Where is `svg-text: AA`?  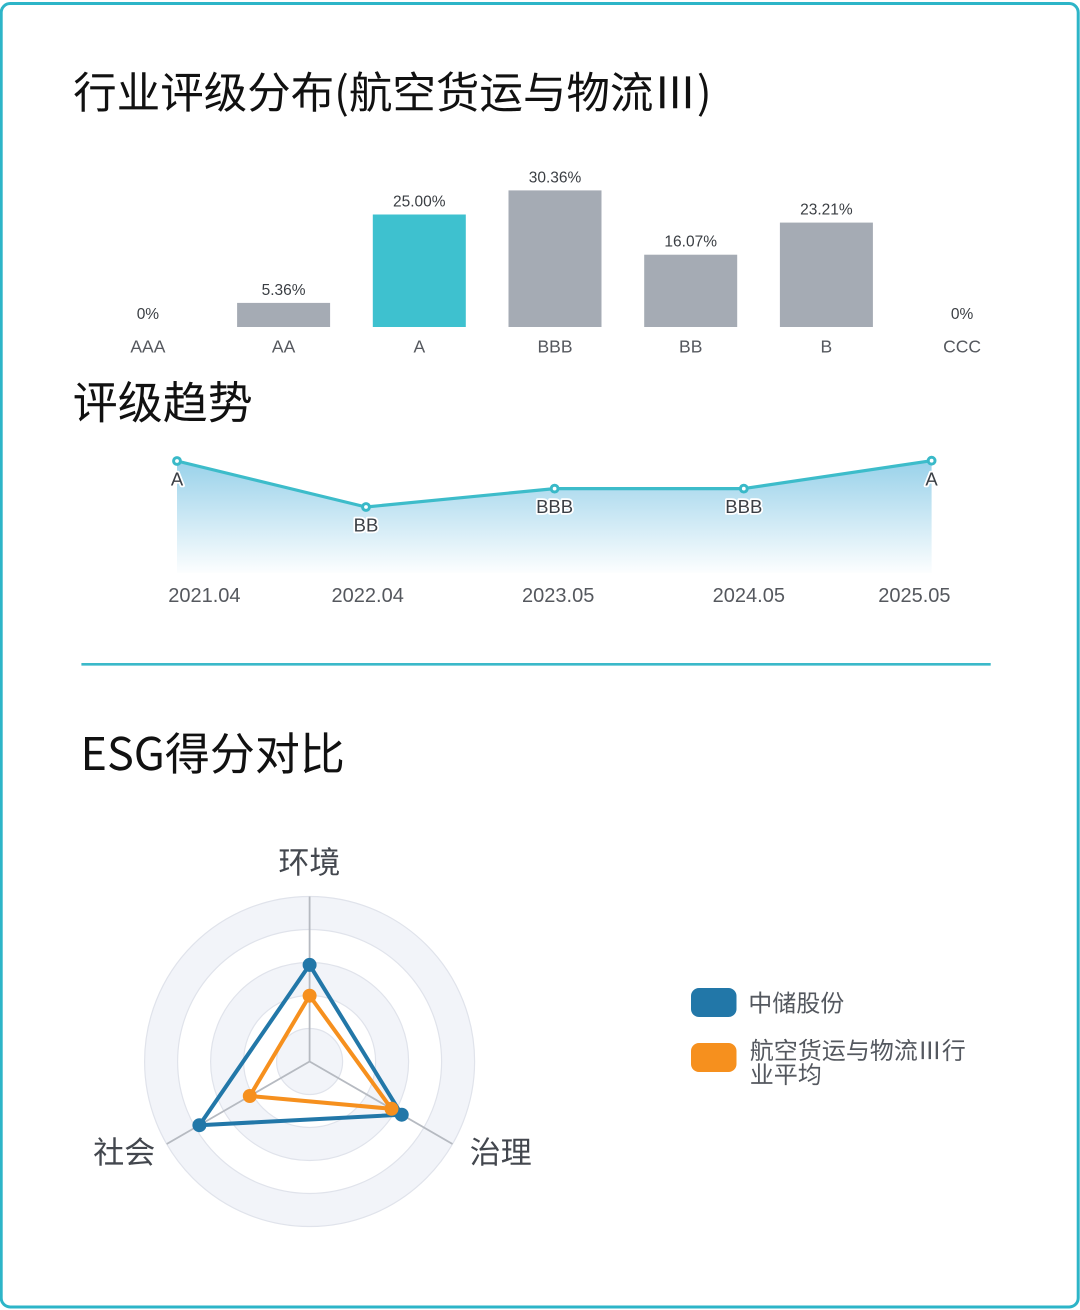
svg-text: AA is located at coordinates (284, 347).